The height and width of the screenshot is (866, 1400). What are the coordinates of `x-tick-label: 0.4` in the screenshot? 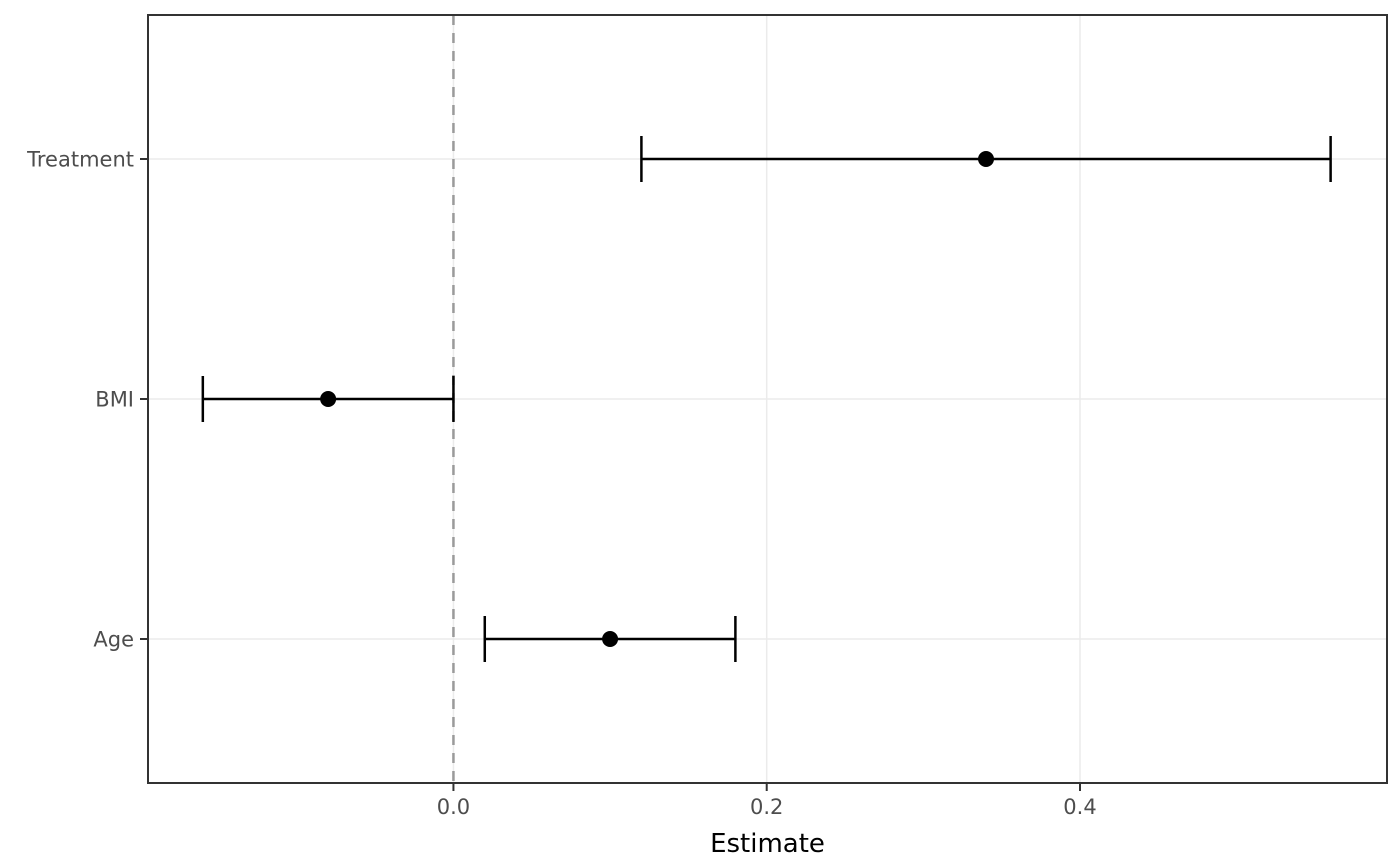 It's located at (1079, 807).